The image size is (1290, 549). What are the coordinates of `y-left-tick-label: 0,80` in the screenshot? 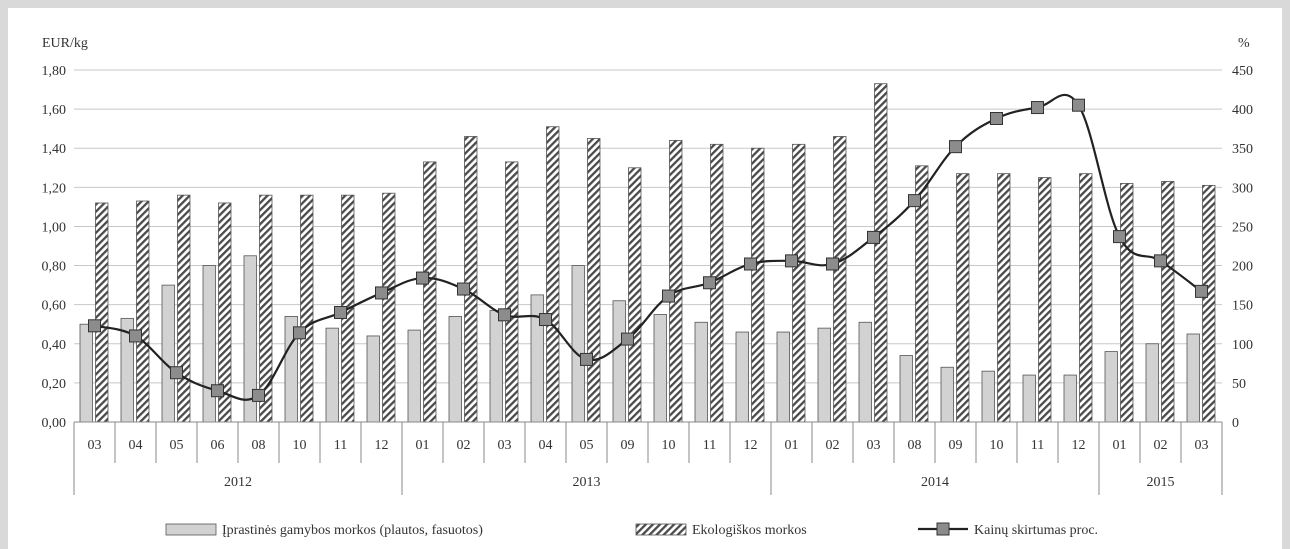 It's located at (54, 267).